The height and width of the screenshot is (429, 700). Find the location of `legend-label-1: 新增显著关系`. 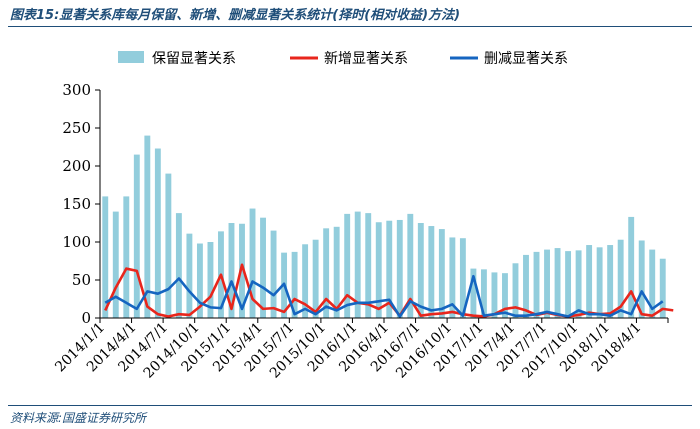

legend-label-1: 新增显著关系 is located at coordinates (366, 59).